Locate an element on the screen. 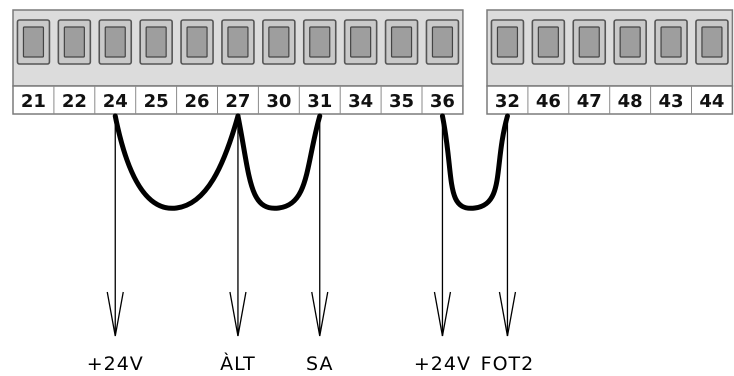  terminal-number: 21 is located at coordinates (33, 101).